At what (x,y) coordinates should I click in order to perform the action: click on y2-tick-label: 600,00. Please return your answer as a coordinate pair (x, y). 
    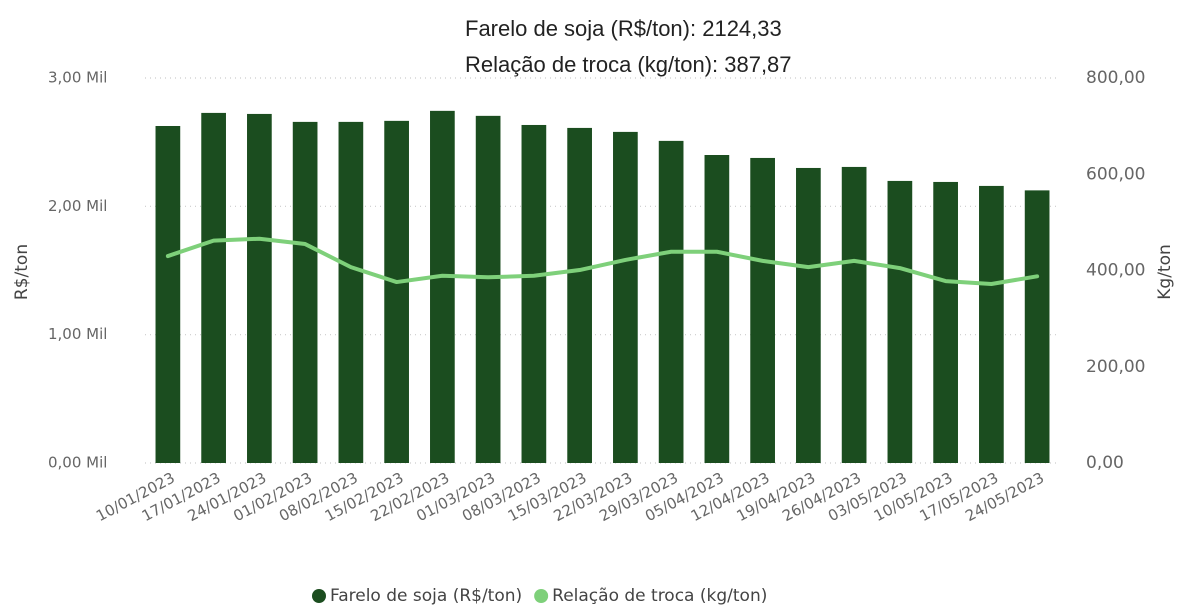
    Looking at the image, I should click on (1115, 174).